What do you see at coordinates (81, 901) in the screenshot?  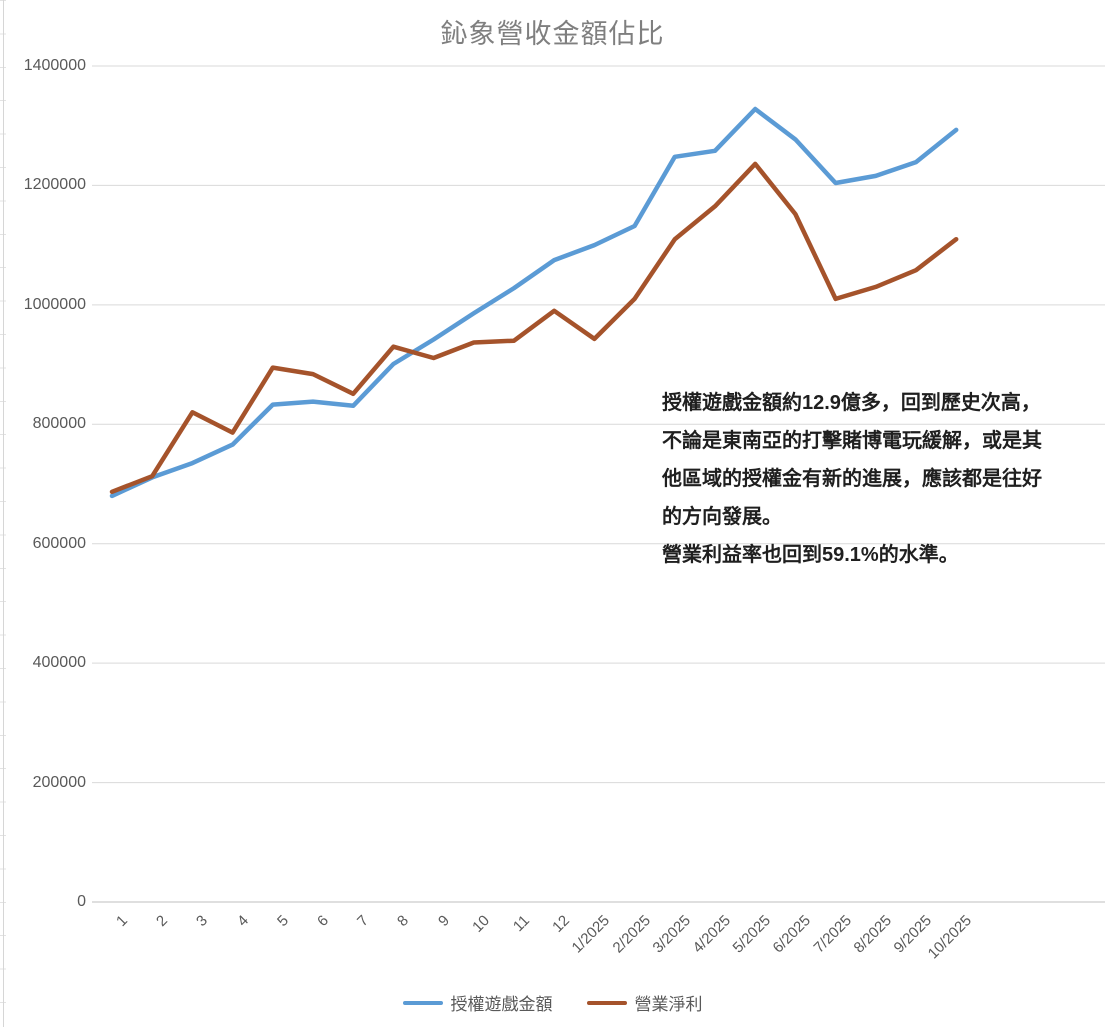 I see `y-axis-tick-label: 0` at bounding box center [81, 901].